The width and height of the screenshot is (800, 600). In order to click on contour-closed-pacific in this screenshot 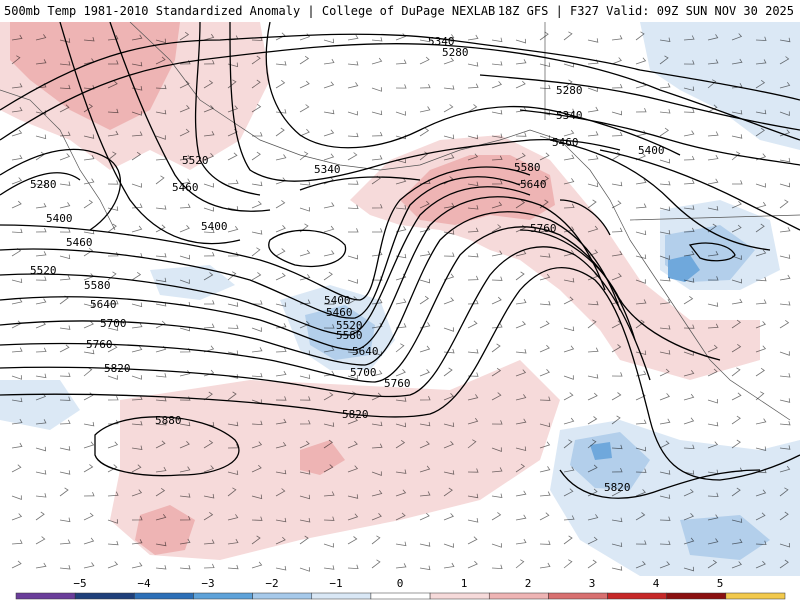, I will do `click(307, 248)`.